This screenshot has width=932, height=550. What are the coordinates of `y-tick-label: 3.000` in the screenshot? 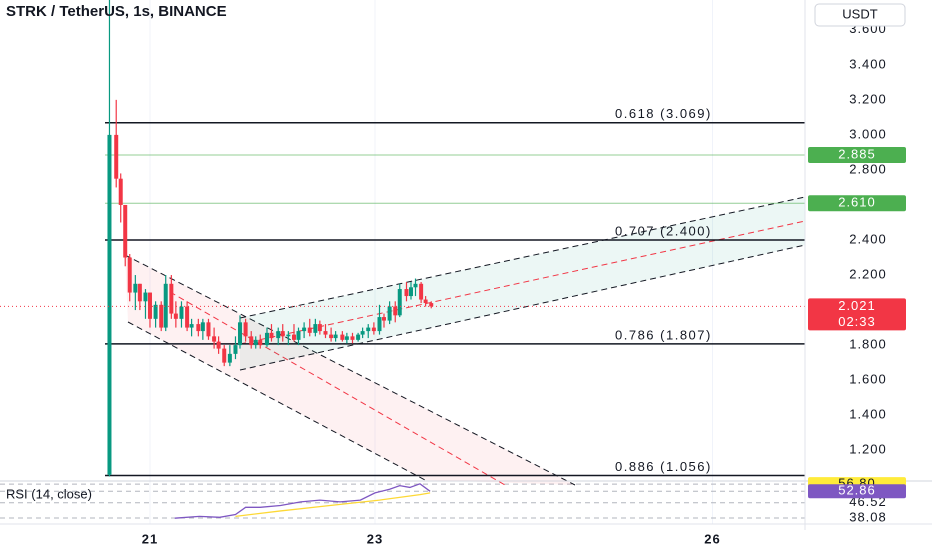 It's located at (868, 133).